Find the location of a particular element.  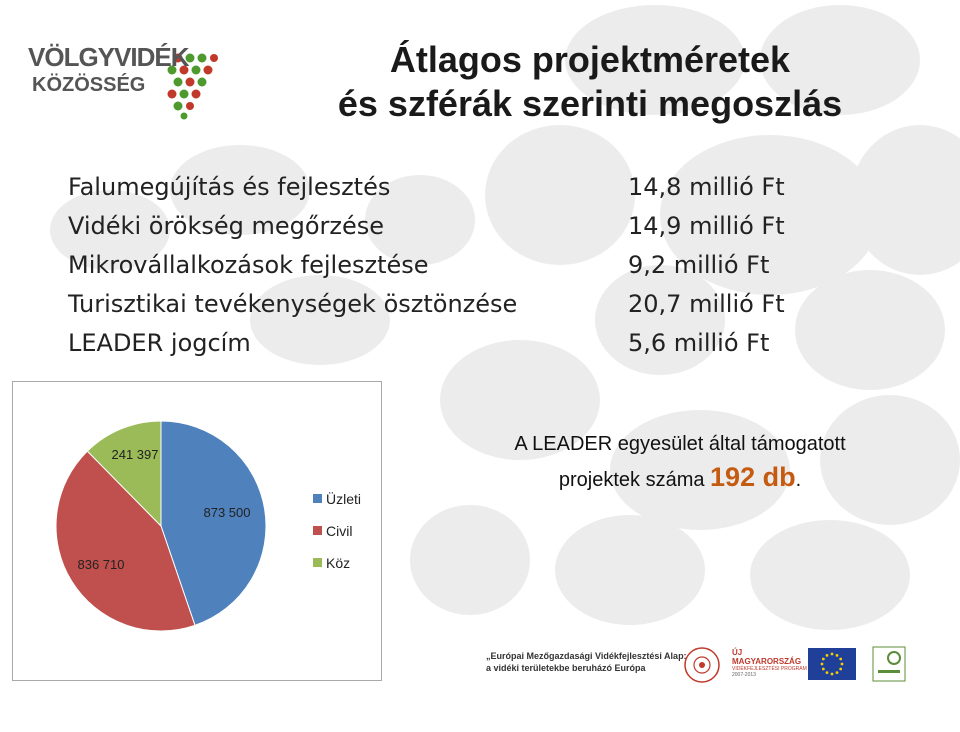

umft-line3: 2007-2013 is located at coordinates (744, 675).